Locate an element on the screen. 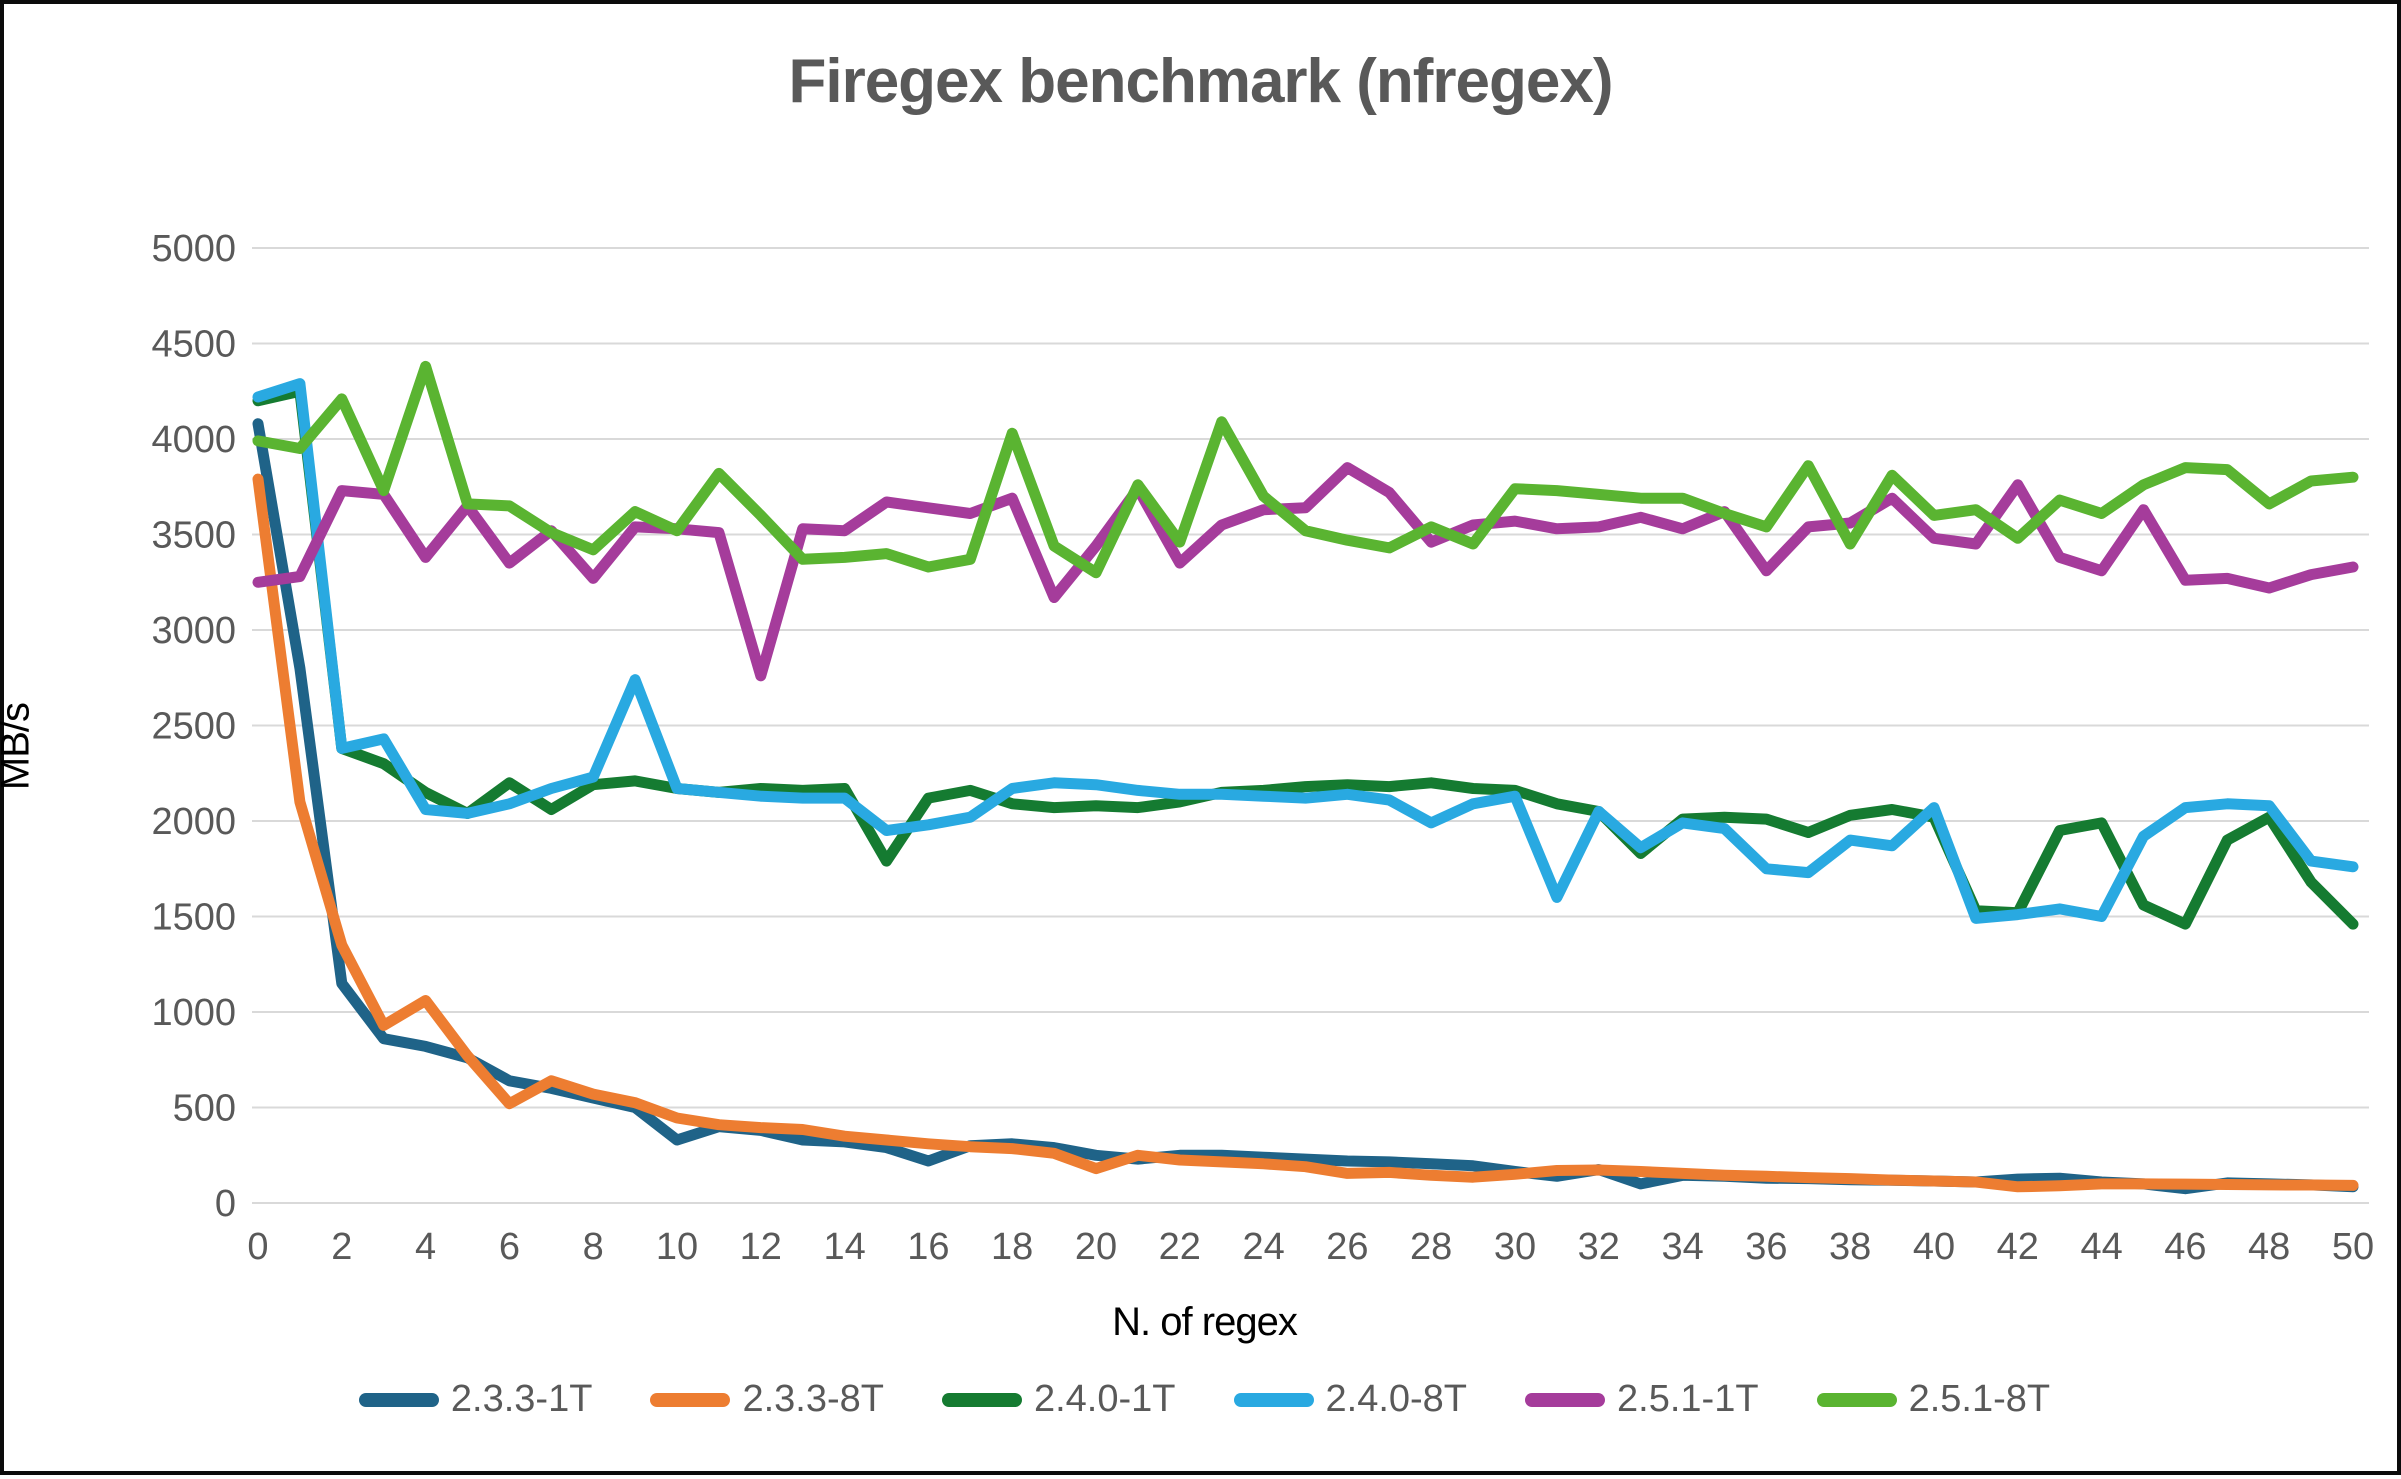 Image resolution: width=2401 pixels, height=1479 pixels. legend-label: 2.4.0-1T is located at coordinates (1104, 1399).